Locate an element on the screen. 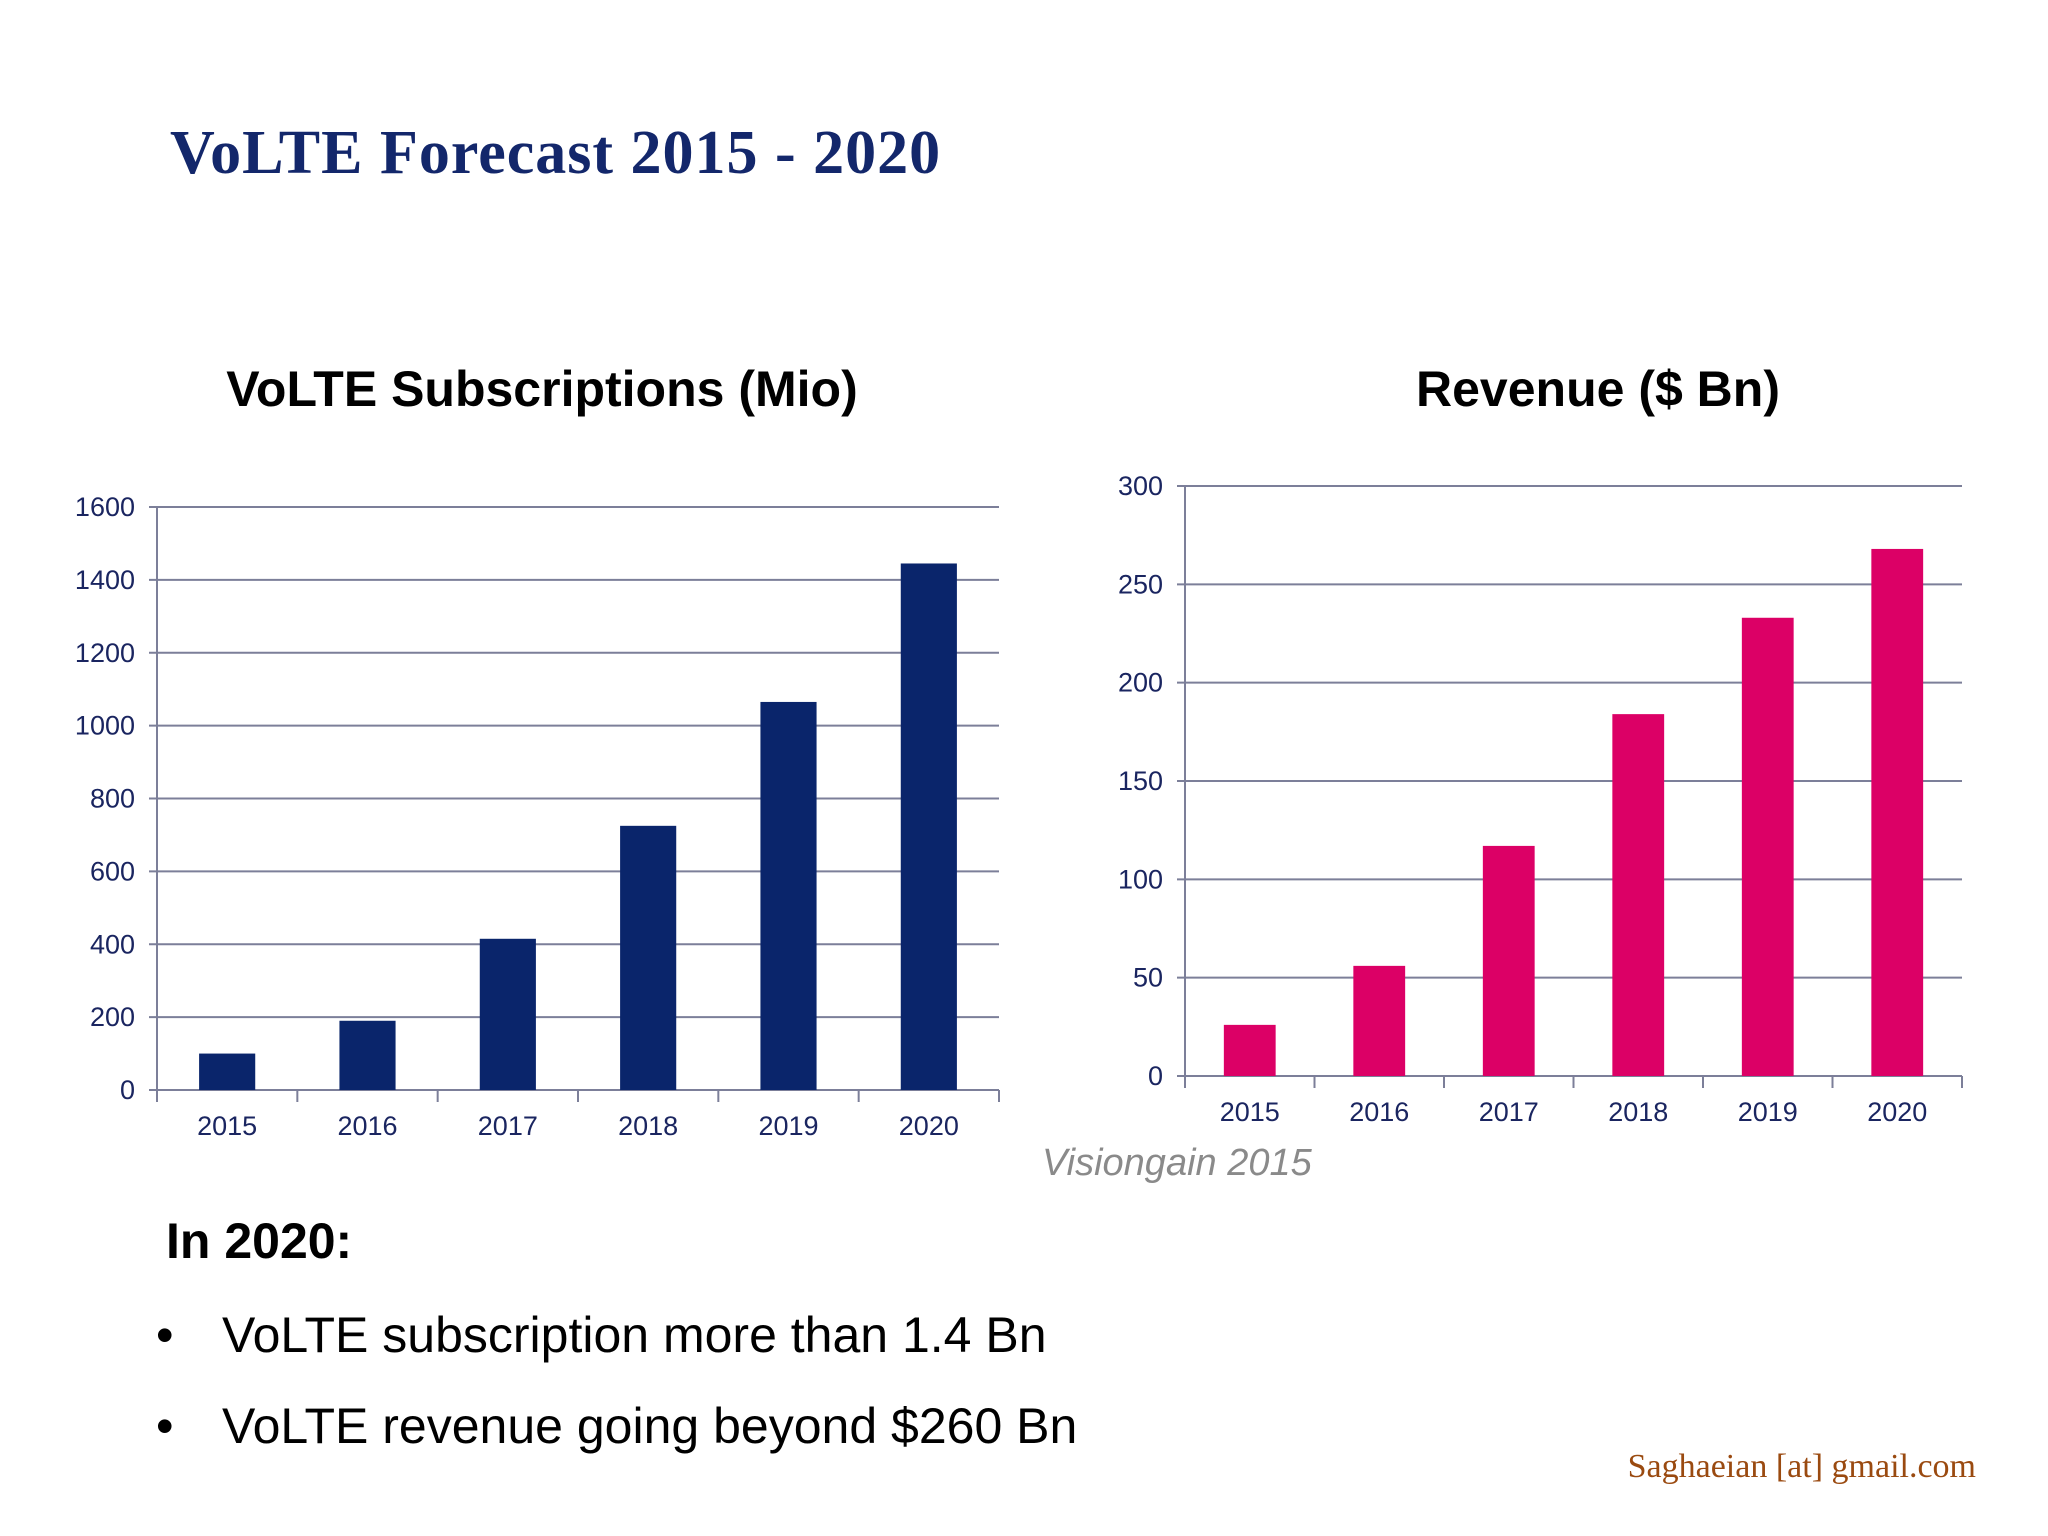  y-tick-label: 800 is located at coordinates (112, 799).